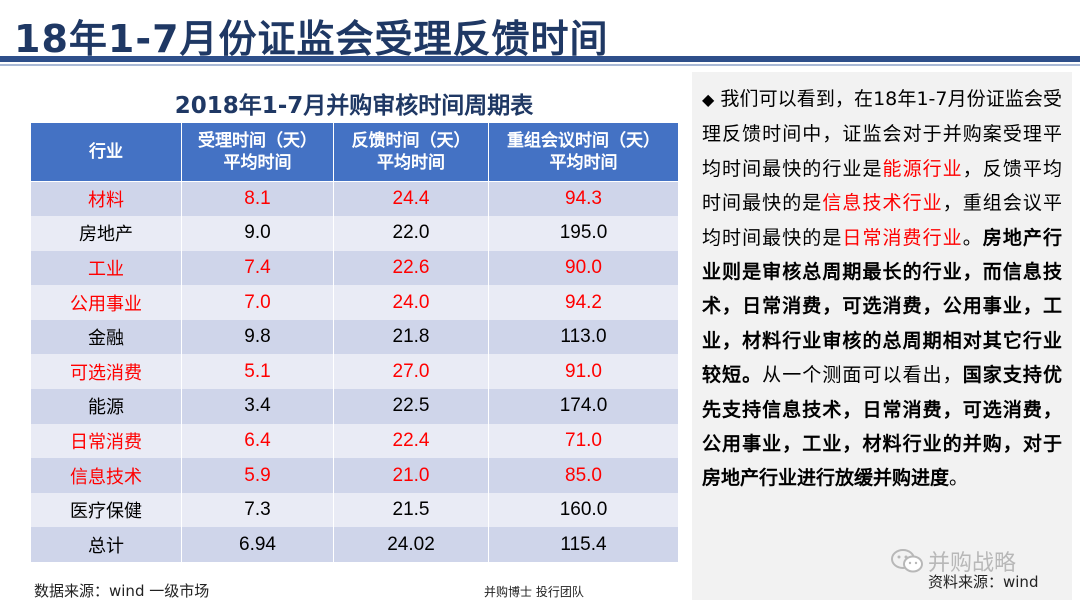 This screenshot has width=1080, height=608. I want to click on cell-industry: 医疗保健, so click(106, 510).